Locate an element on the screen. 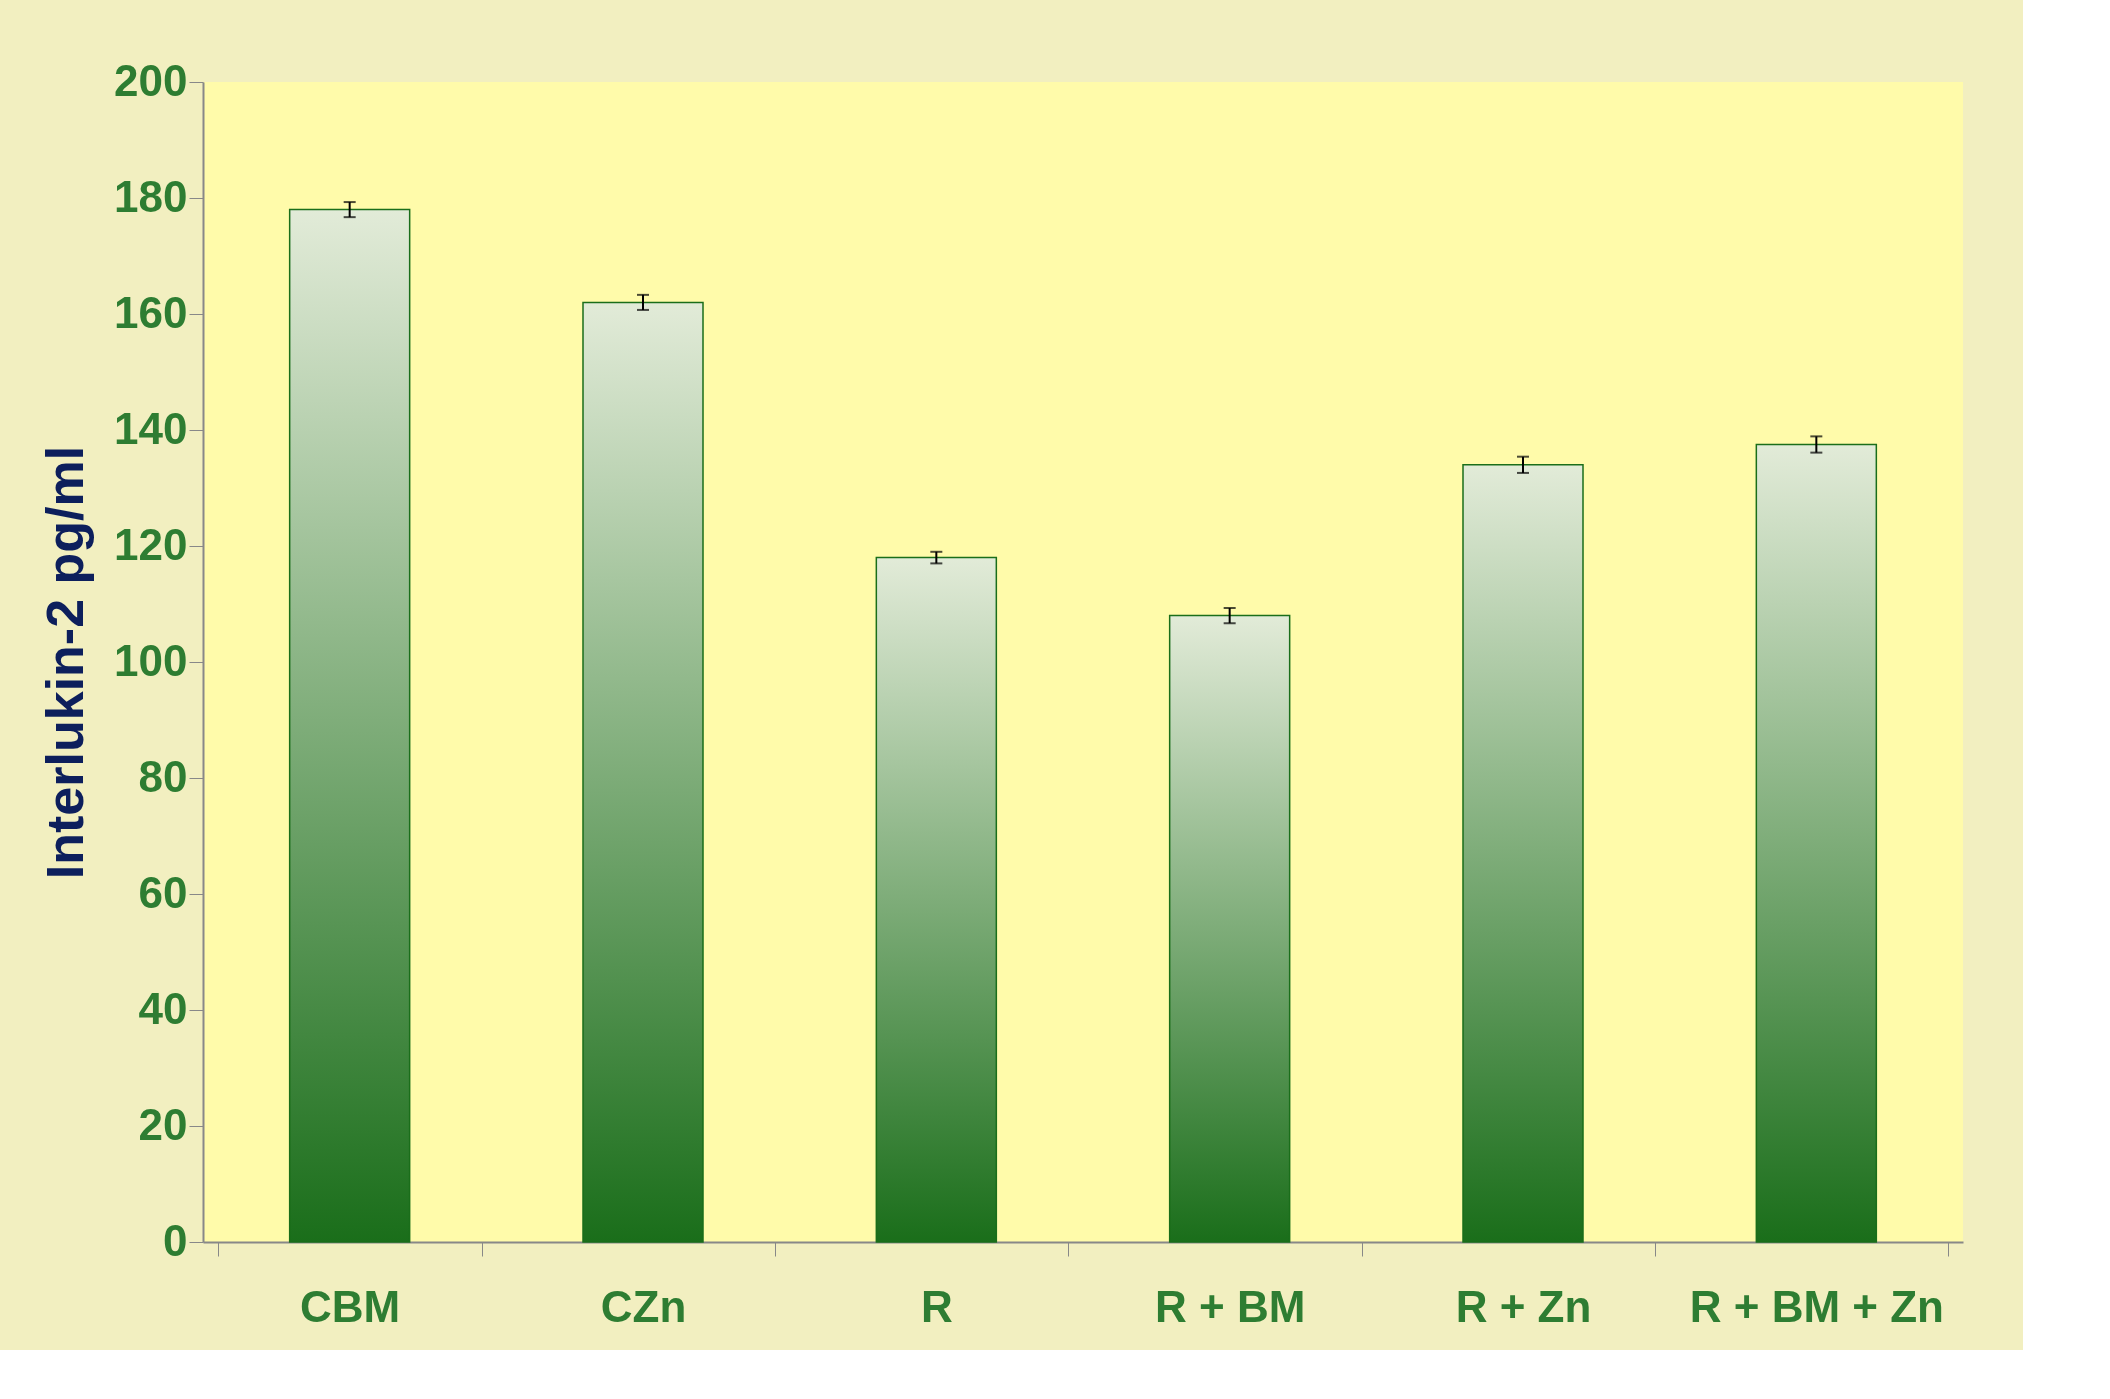 The width and height of the screenshot is (2110, 1399). y-tick-label: 160 is located at coordinates (151, 312).